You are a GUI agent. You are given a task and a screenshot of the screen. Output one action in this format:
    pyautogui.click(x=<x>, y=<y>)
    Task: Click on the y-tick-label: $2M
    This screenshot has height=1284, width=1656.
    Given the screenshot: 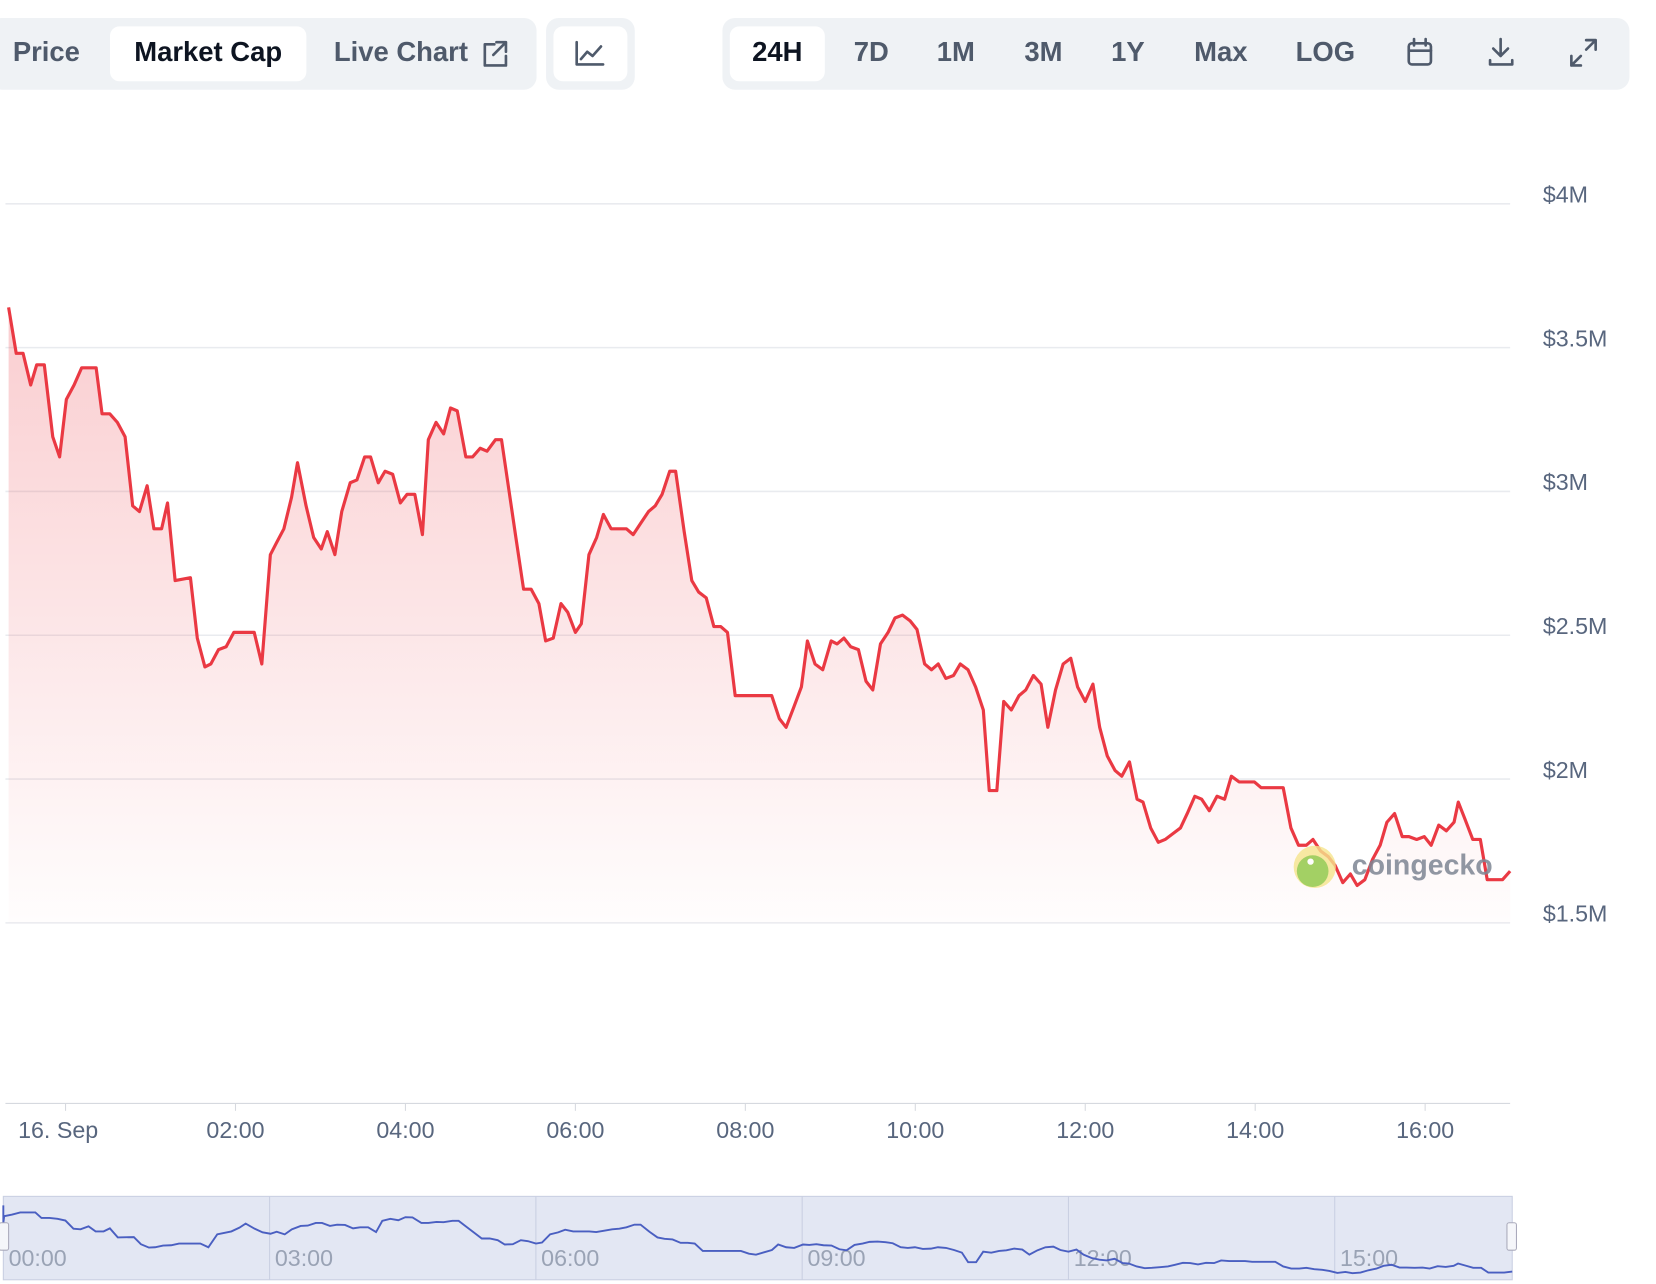 What is the action you would take?
    pyautogui.click(x=1565, y=770)
    